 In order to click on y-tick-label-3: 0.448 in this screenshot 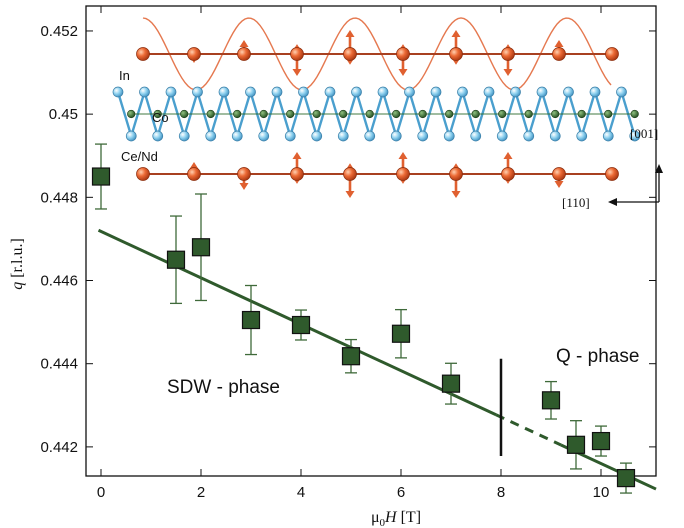, I will do `click(59, 197)`.